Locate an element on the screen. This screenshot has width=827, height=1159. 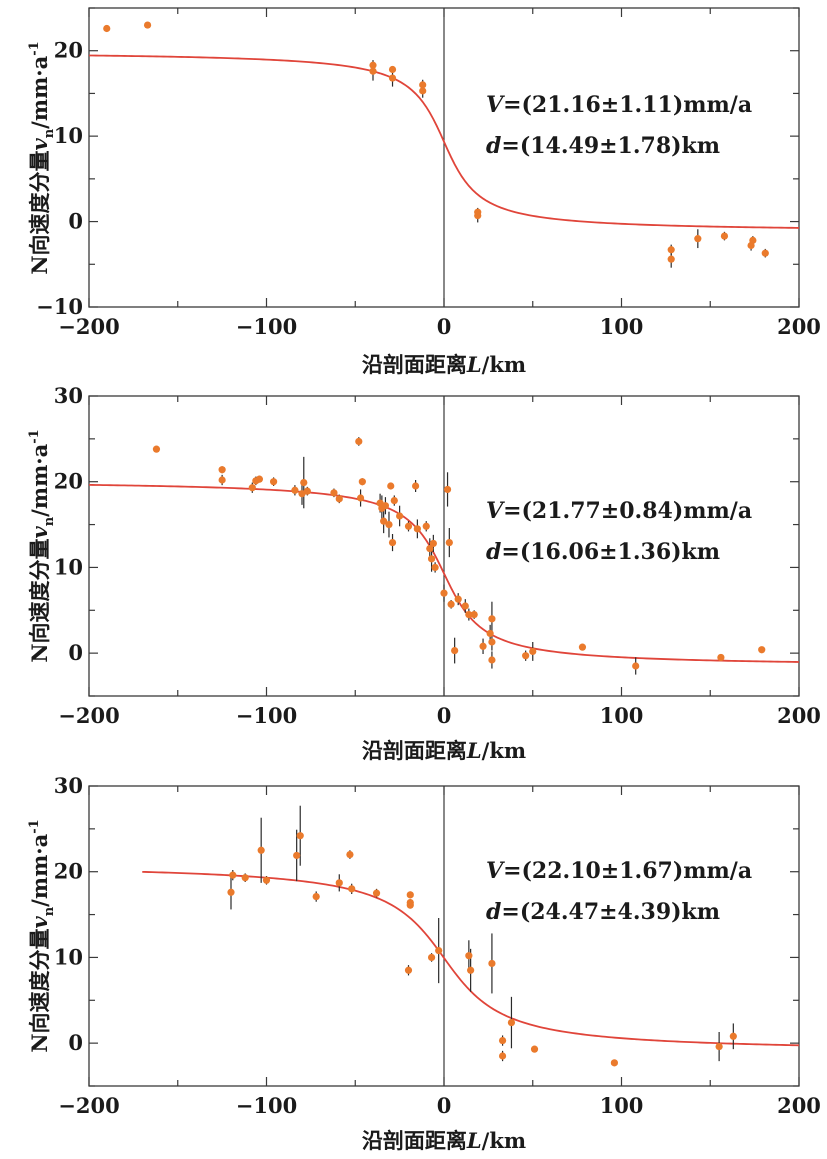
velocity-annotation: V=(22.10±1.67)mm/a is located at coordinates (619, 871).